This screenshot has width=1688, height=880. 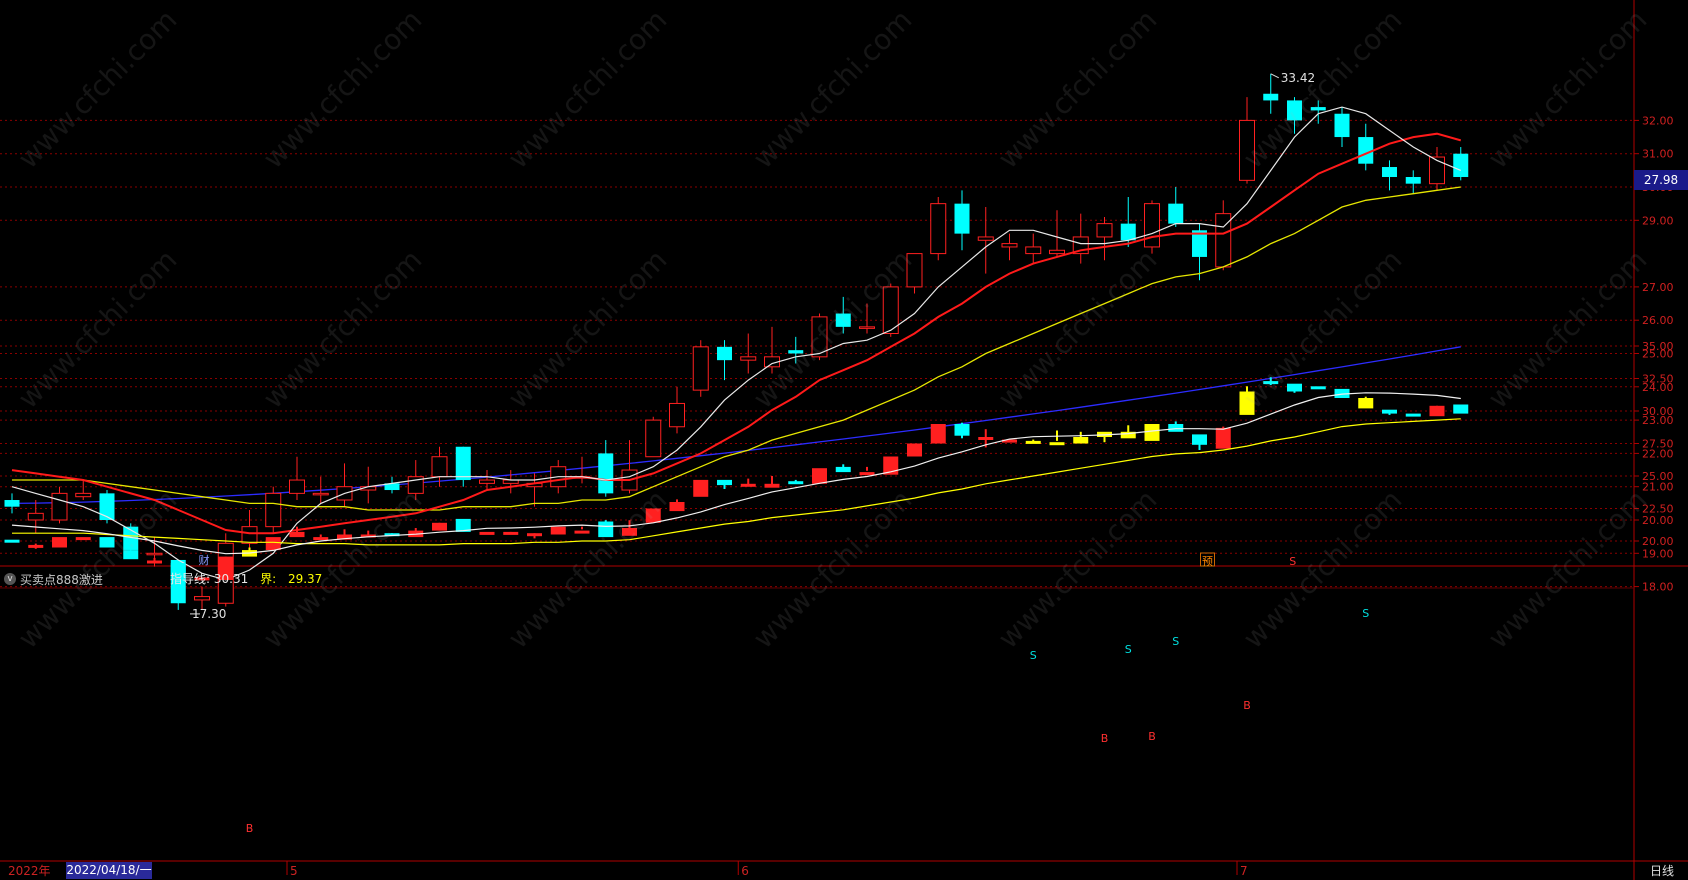 I want to click on main-y-tick-label: 23.00, so click(x=1658, y=420).